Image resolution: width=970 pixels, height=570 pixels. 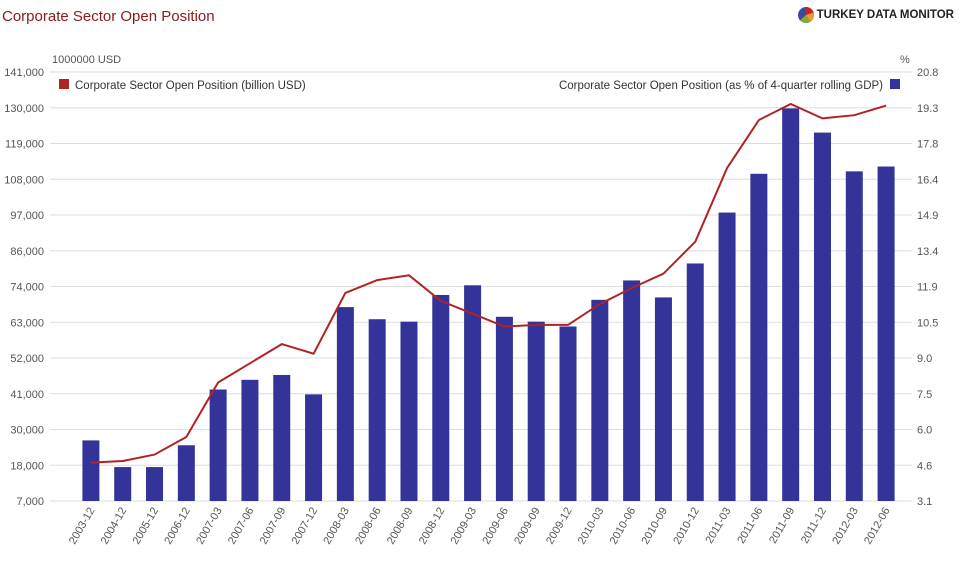 I want to click on right-tick-label: 10.5, so click(x=927, y=323).